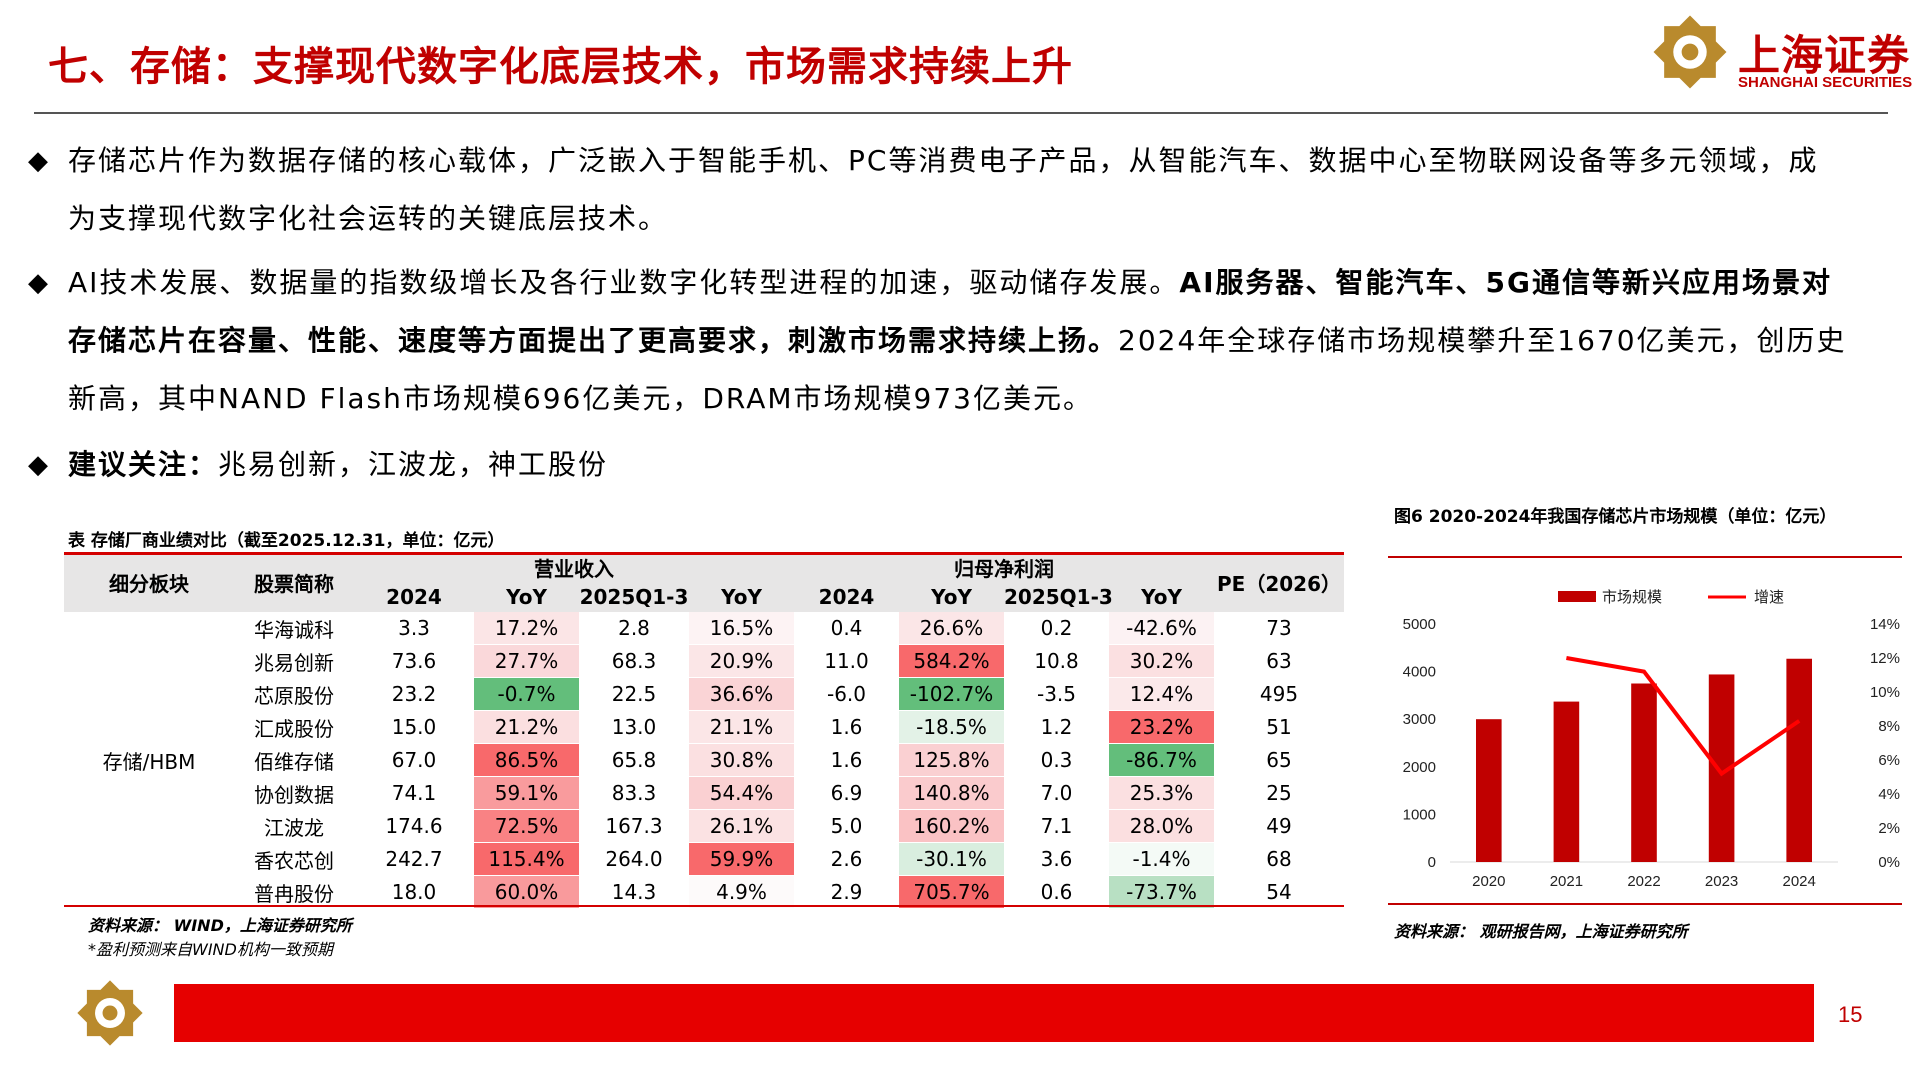  What do you see at coordinates (741, 793) in the screenshot?
I see `yoy-cell: 54.4%` at bounding box center [741, 793].